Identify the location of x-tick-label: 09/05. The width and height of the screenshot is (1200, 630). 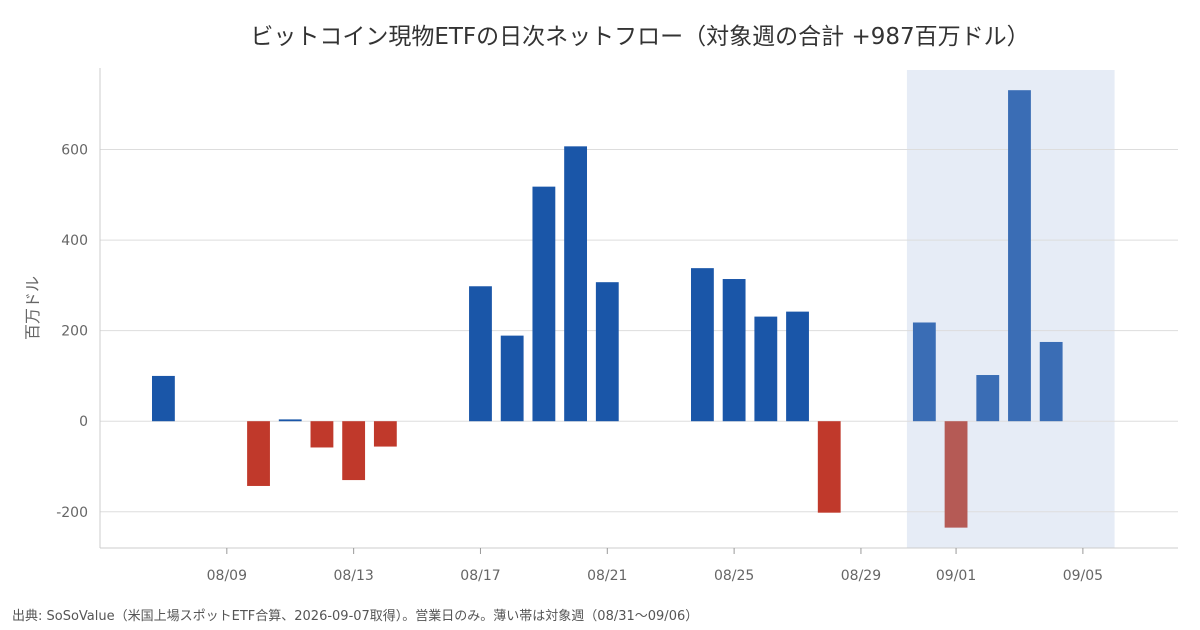
(1083, 576).